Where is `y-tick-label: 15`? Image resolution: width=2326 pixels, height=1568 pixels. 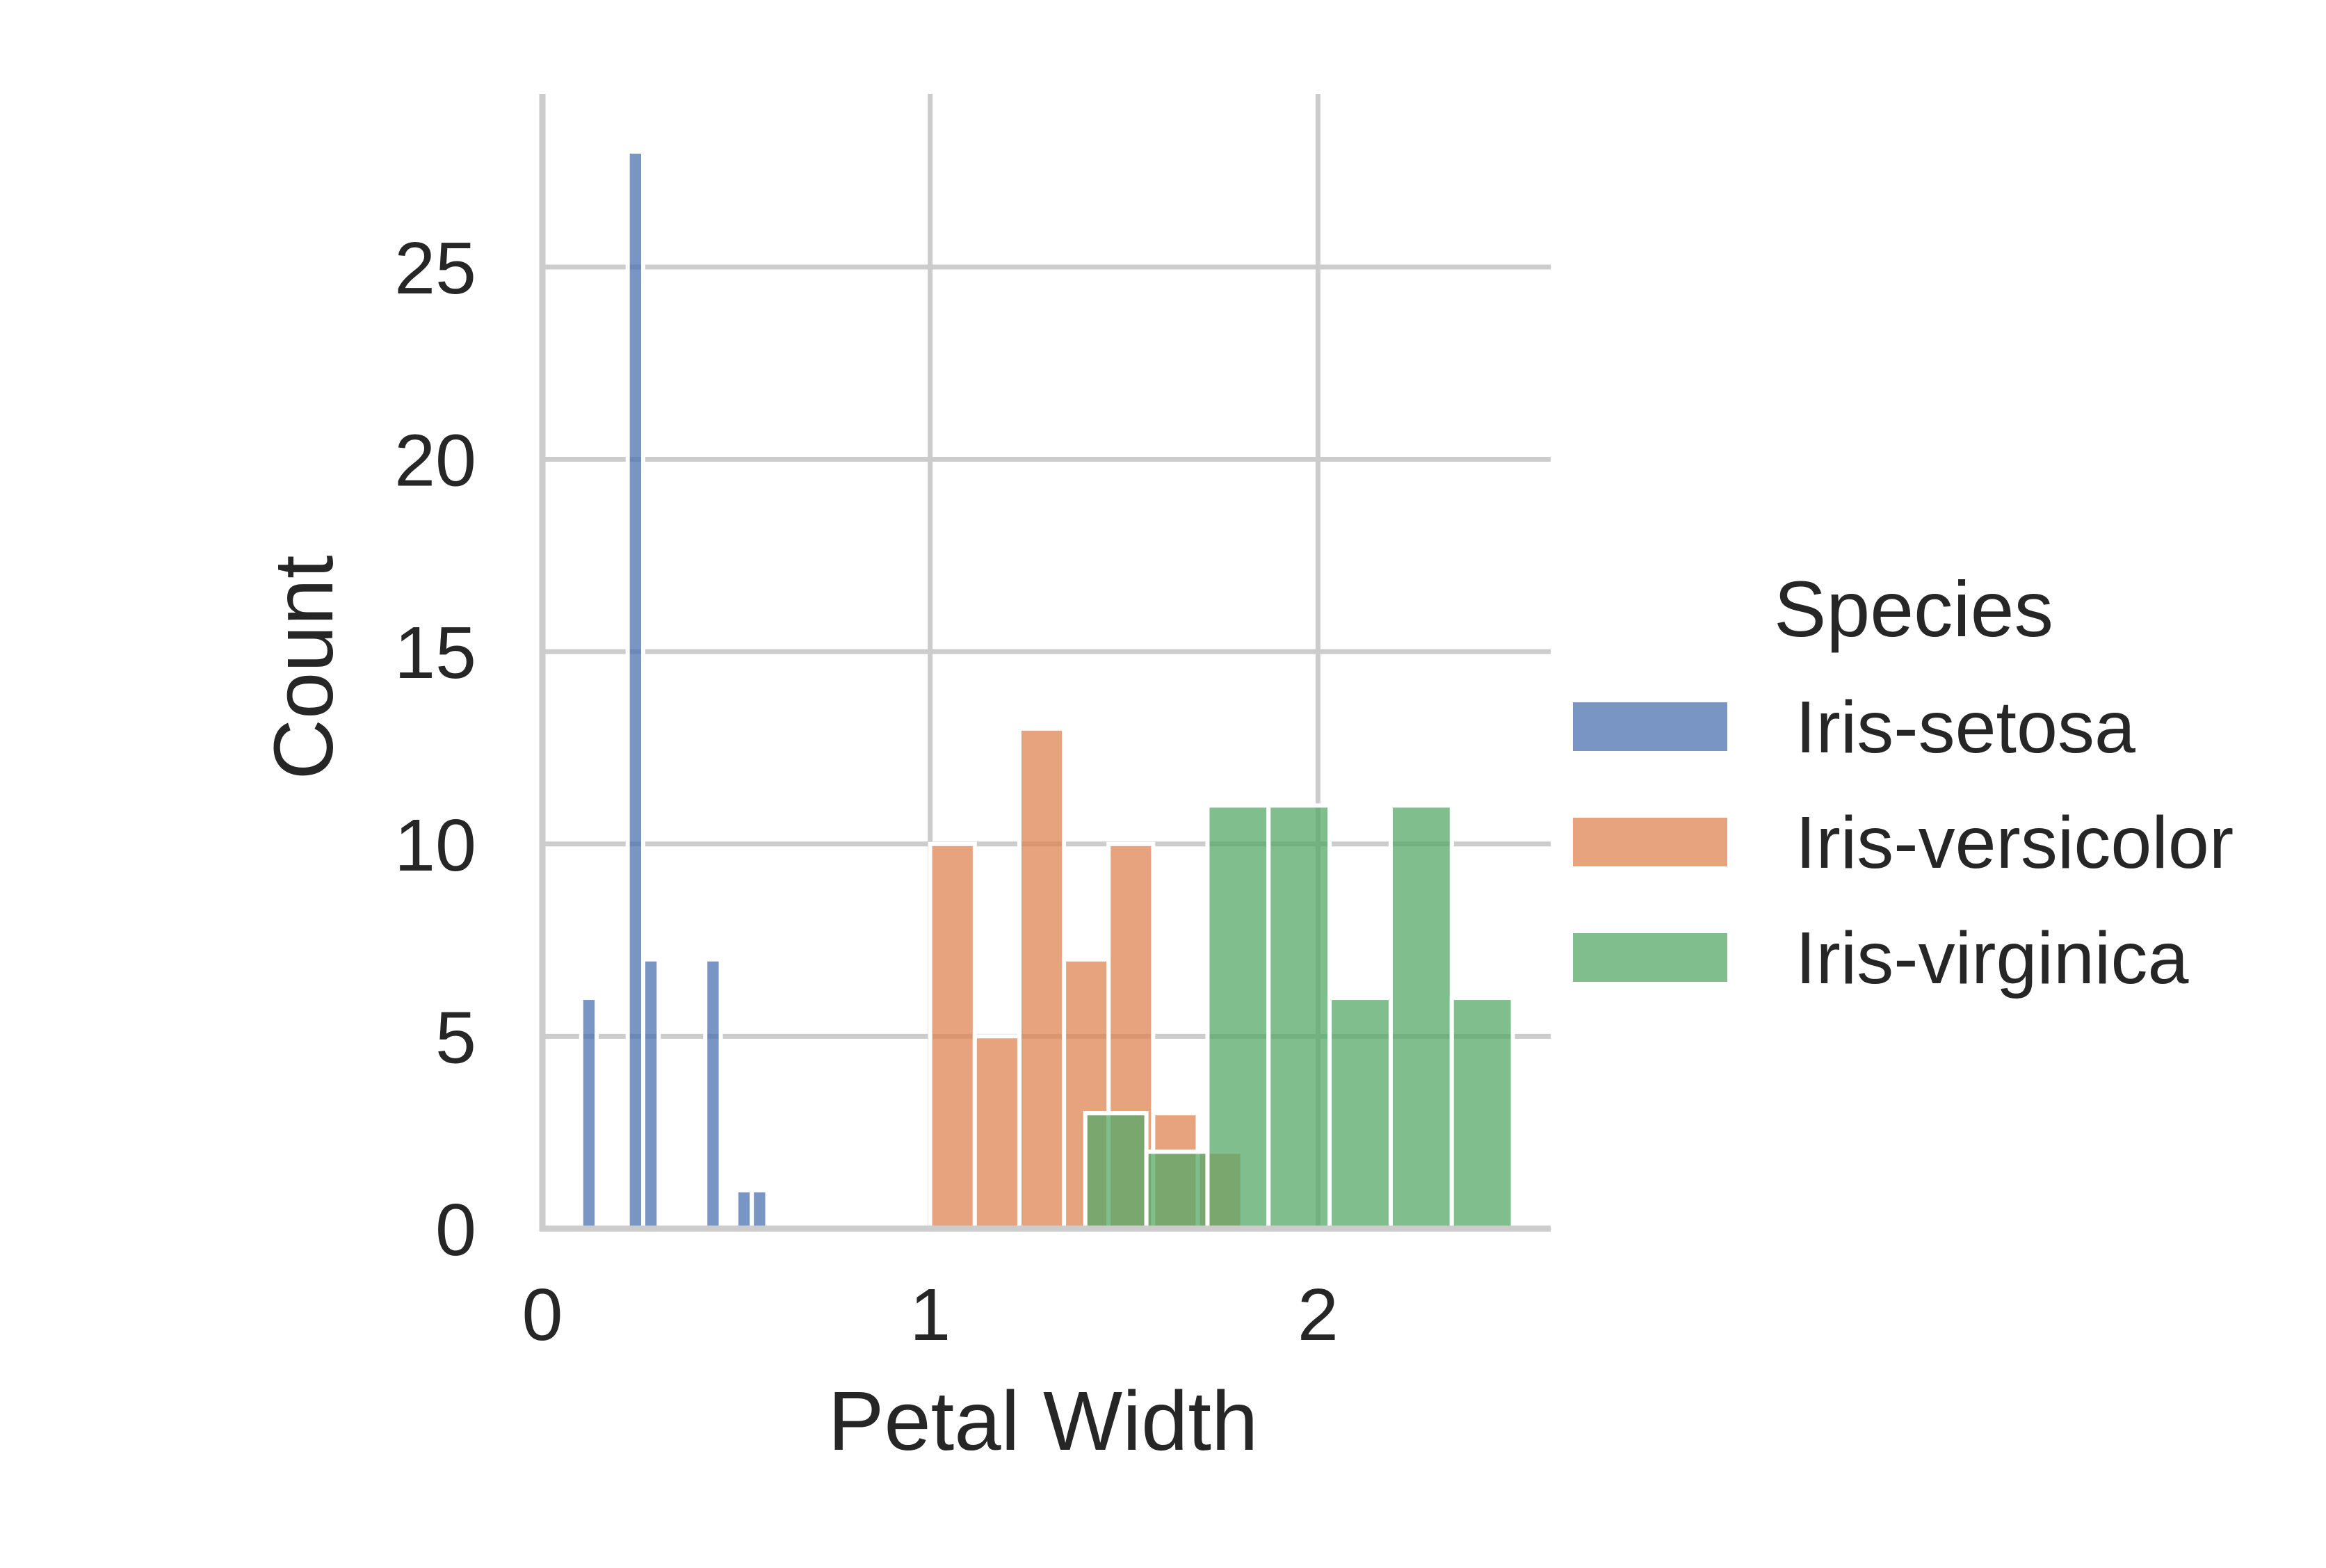
y-tick-label: 15 is located at coordinates (435, 653).